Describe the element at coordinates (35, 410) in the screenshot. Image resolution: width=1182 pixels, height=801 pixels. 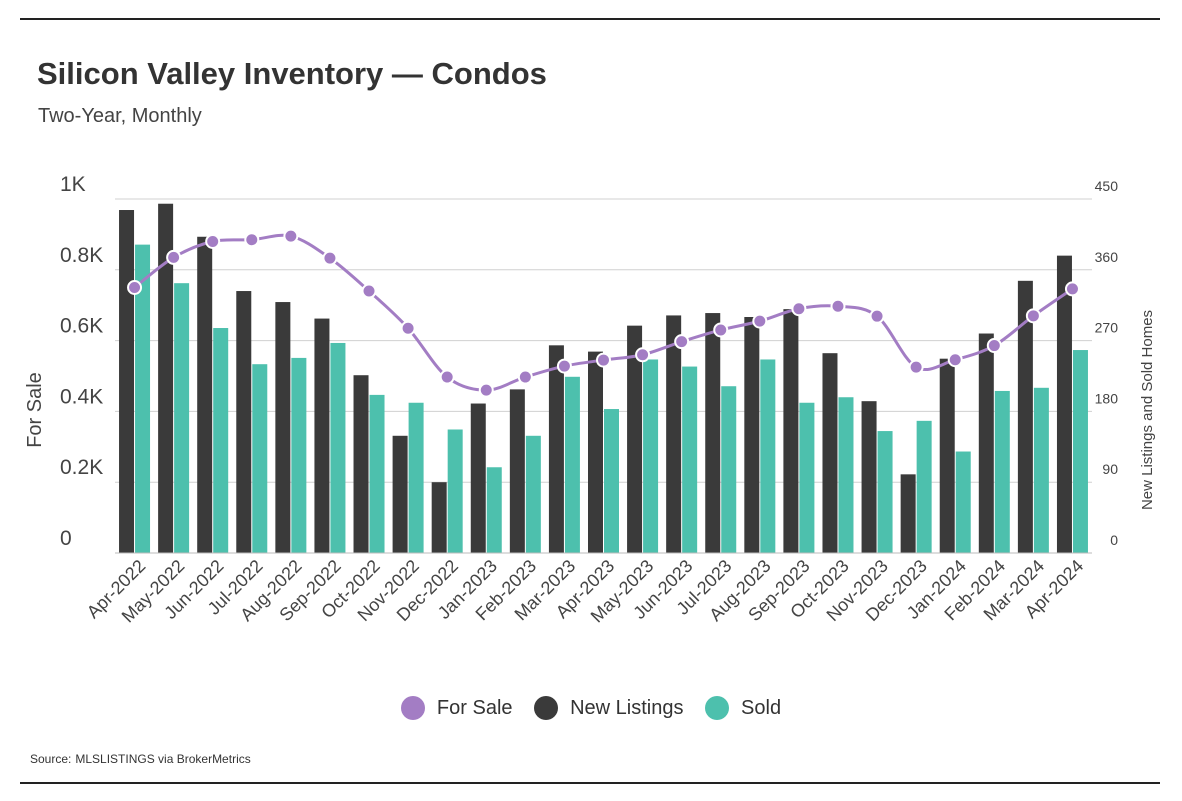
I see `left-axis-title: For Sale` at that location.